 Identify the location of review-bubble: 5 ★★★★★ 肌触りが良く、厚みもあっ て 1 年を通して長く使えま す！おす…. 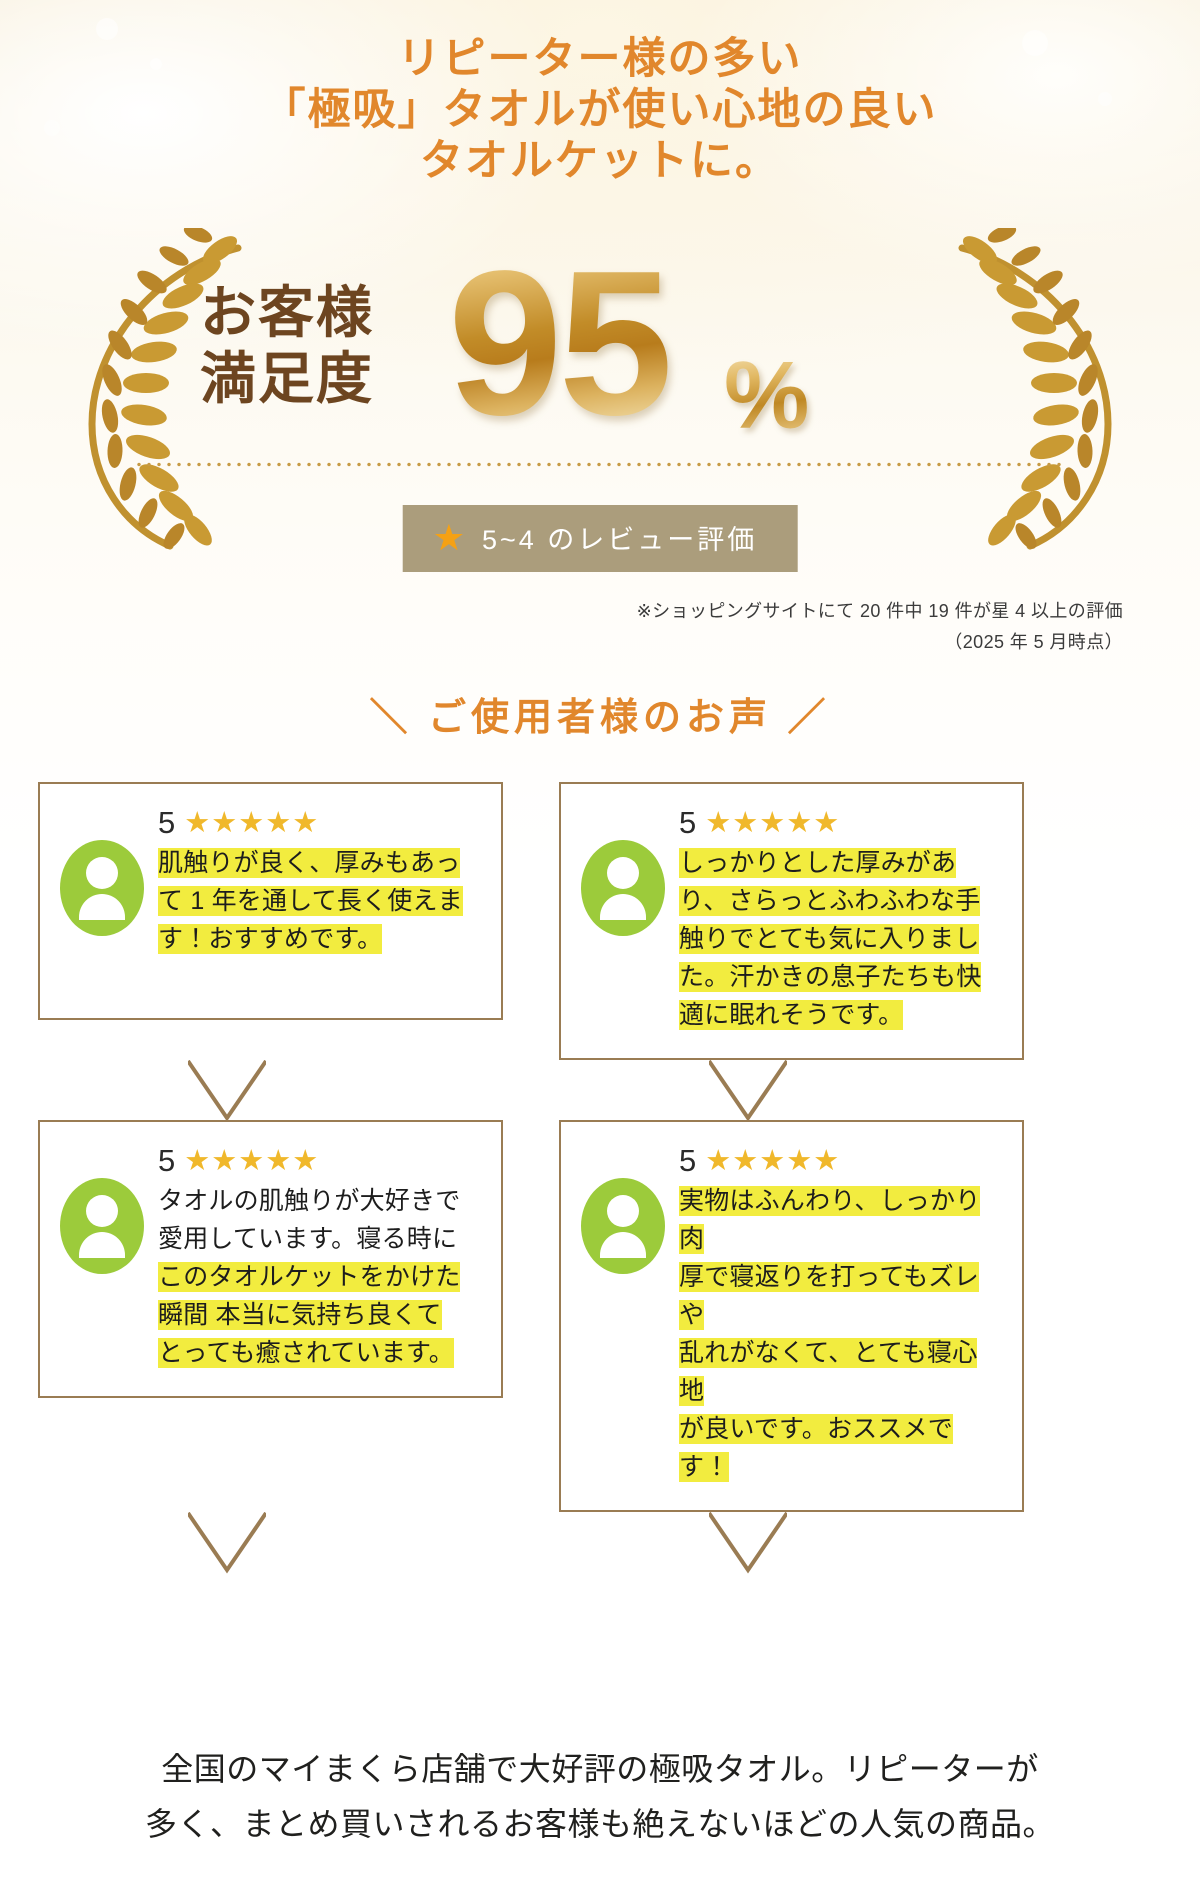
(270, 901).